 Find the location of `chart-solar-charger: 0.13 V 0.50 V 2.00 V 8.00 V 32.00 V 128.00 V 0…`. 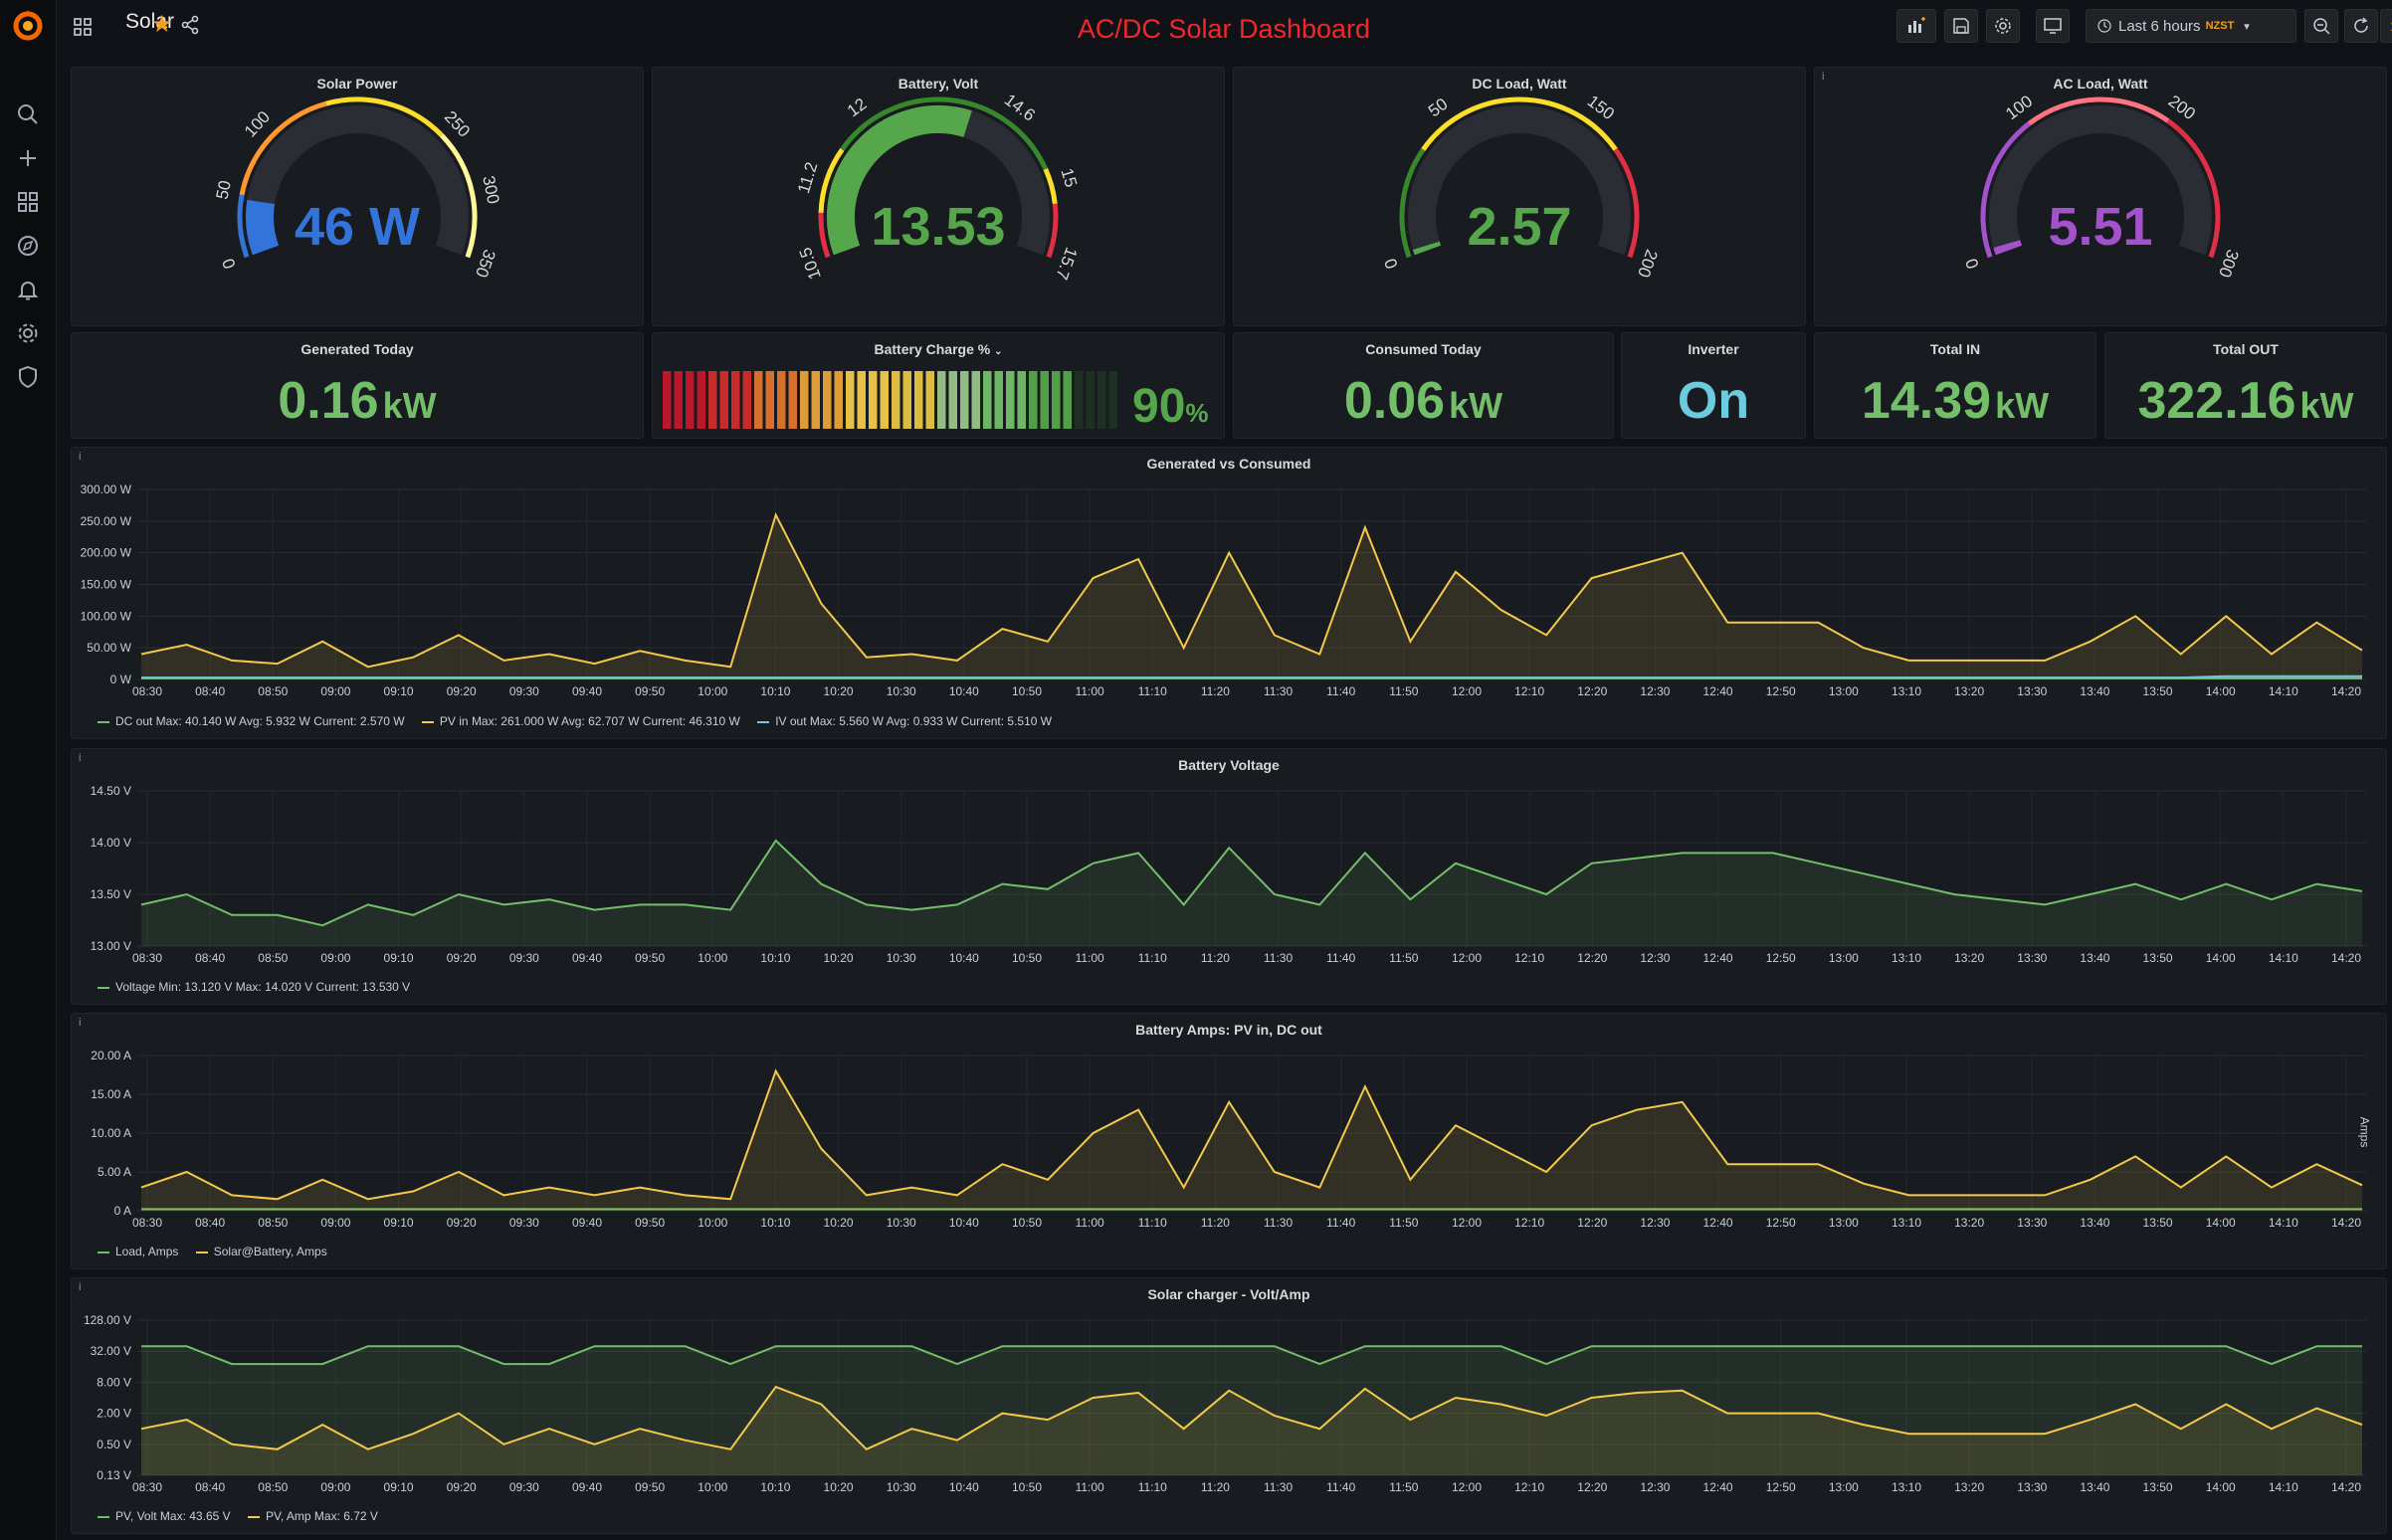

chart-solar-charger: 0.13 V 0.50 V 2.00 V 8.00 V 32.00 V 128.00 V 0… is located at coordinates (1229, 1402).